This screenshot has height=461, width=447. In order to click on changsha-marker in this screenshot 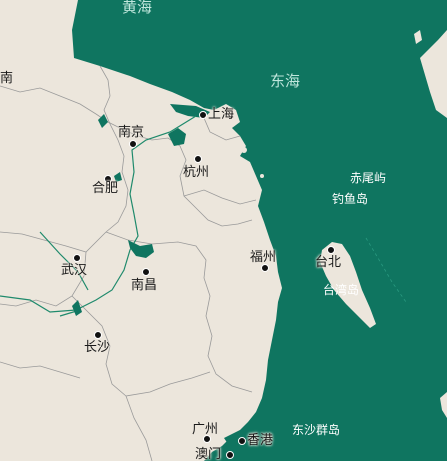, I will do `click(98, 335)`.